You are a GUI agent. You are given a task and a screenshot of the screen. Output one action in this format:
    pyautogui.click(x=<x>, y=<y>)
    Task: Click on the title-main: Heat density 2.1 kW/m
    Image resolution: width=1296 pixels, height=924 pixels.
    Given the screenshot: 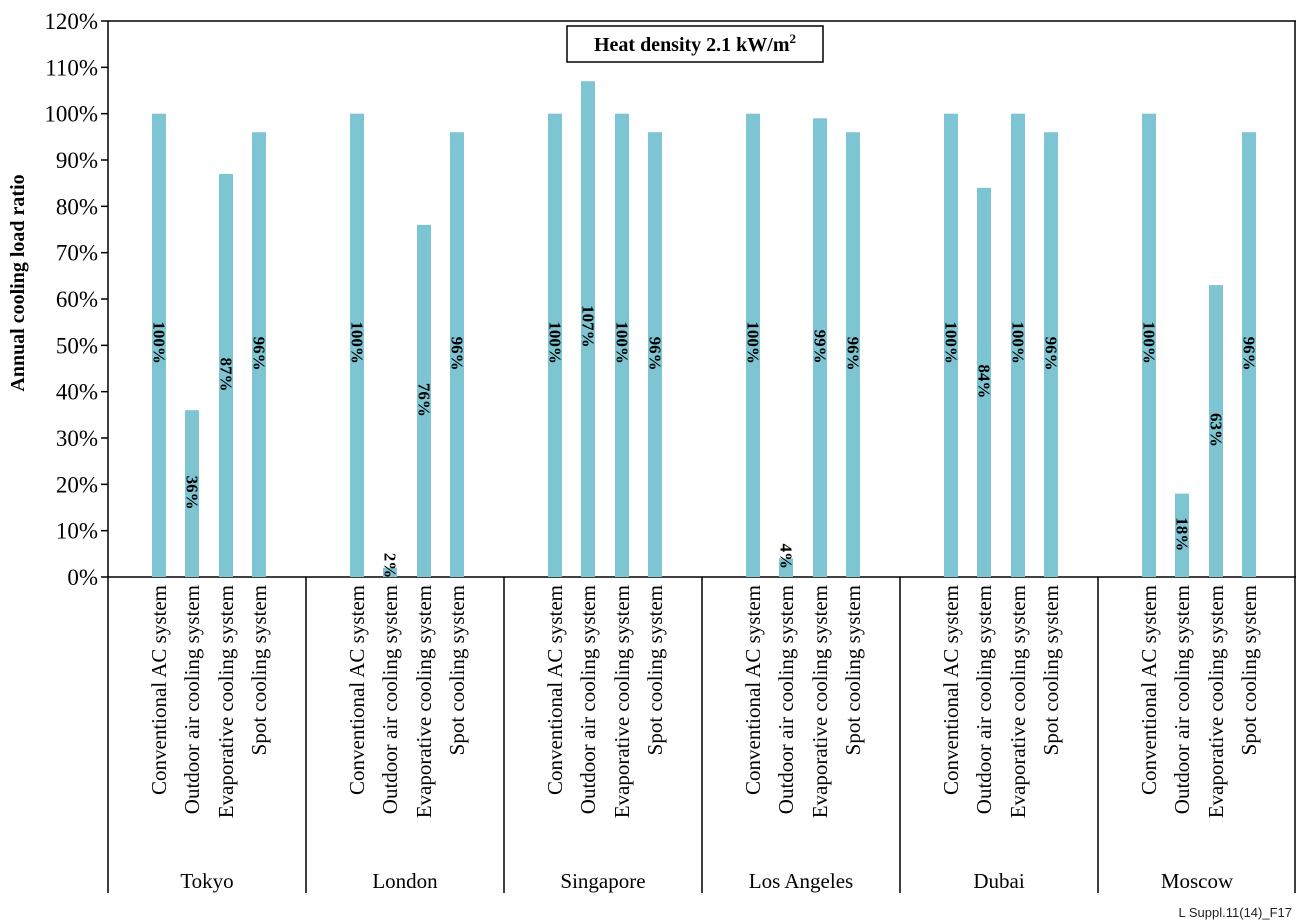 What is the action you would take?
    pyautogui.click(x=692, y=45)
    